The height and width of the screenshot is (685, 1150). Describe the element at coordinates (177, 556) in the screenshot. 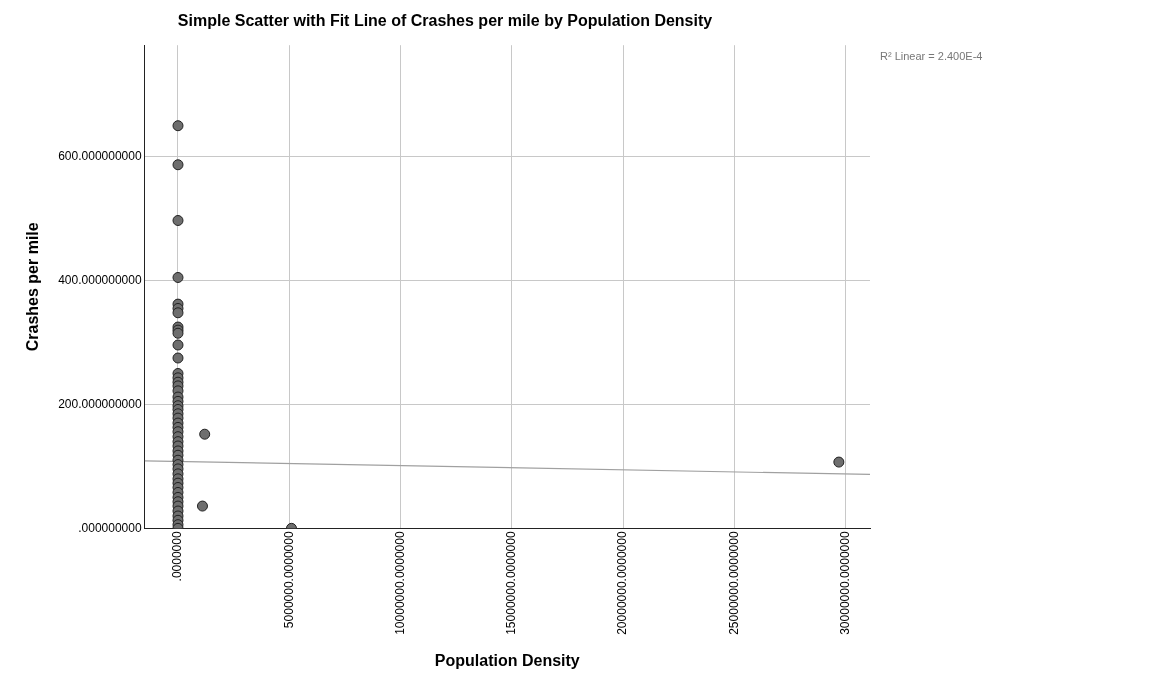

I see `x-tick-label: .0000000` at that location.